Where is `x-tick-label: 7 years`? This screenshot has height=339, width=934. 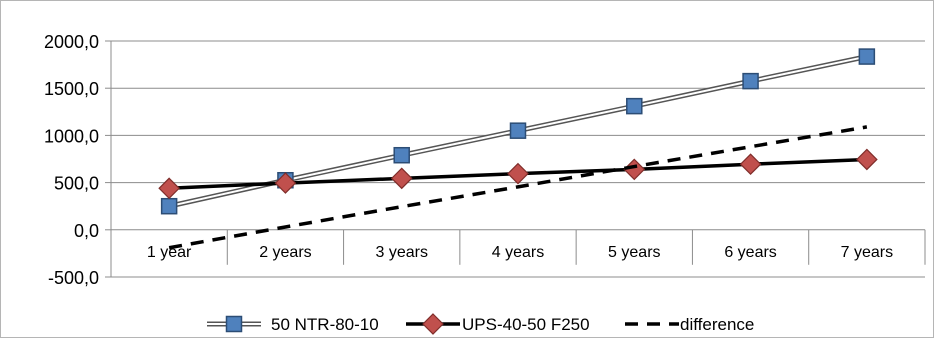 x-tick-label: 7 years is located at coordinates (867, 252).